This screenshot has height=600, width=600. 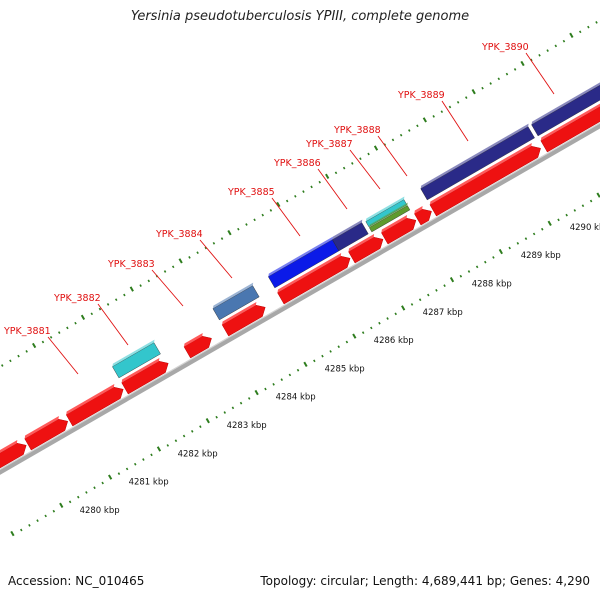 I want to click on ruler-tick-label: 4284 kbp, so click(x=296, y=398).